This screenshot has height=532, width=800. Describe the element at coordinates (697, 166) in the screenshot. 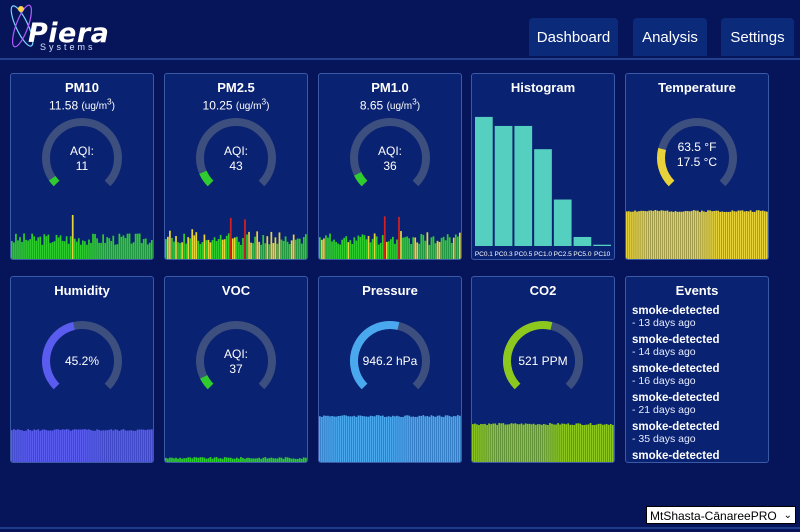

I see `temperature-card: Temperature 63.5 °F 17.5 °C` at that location.